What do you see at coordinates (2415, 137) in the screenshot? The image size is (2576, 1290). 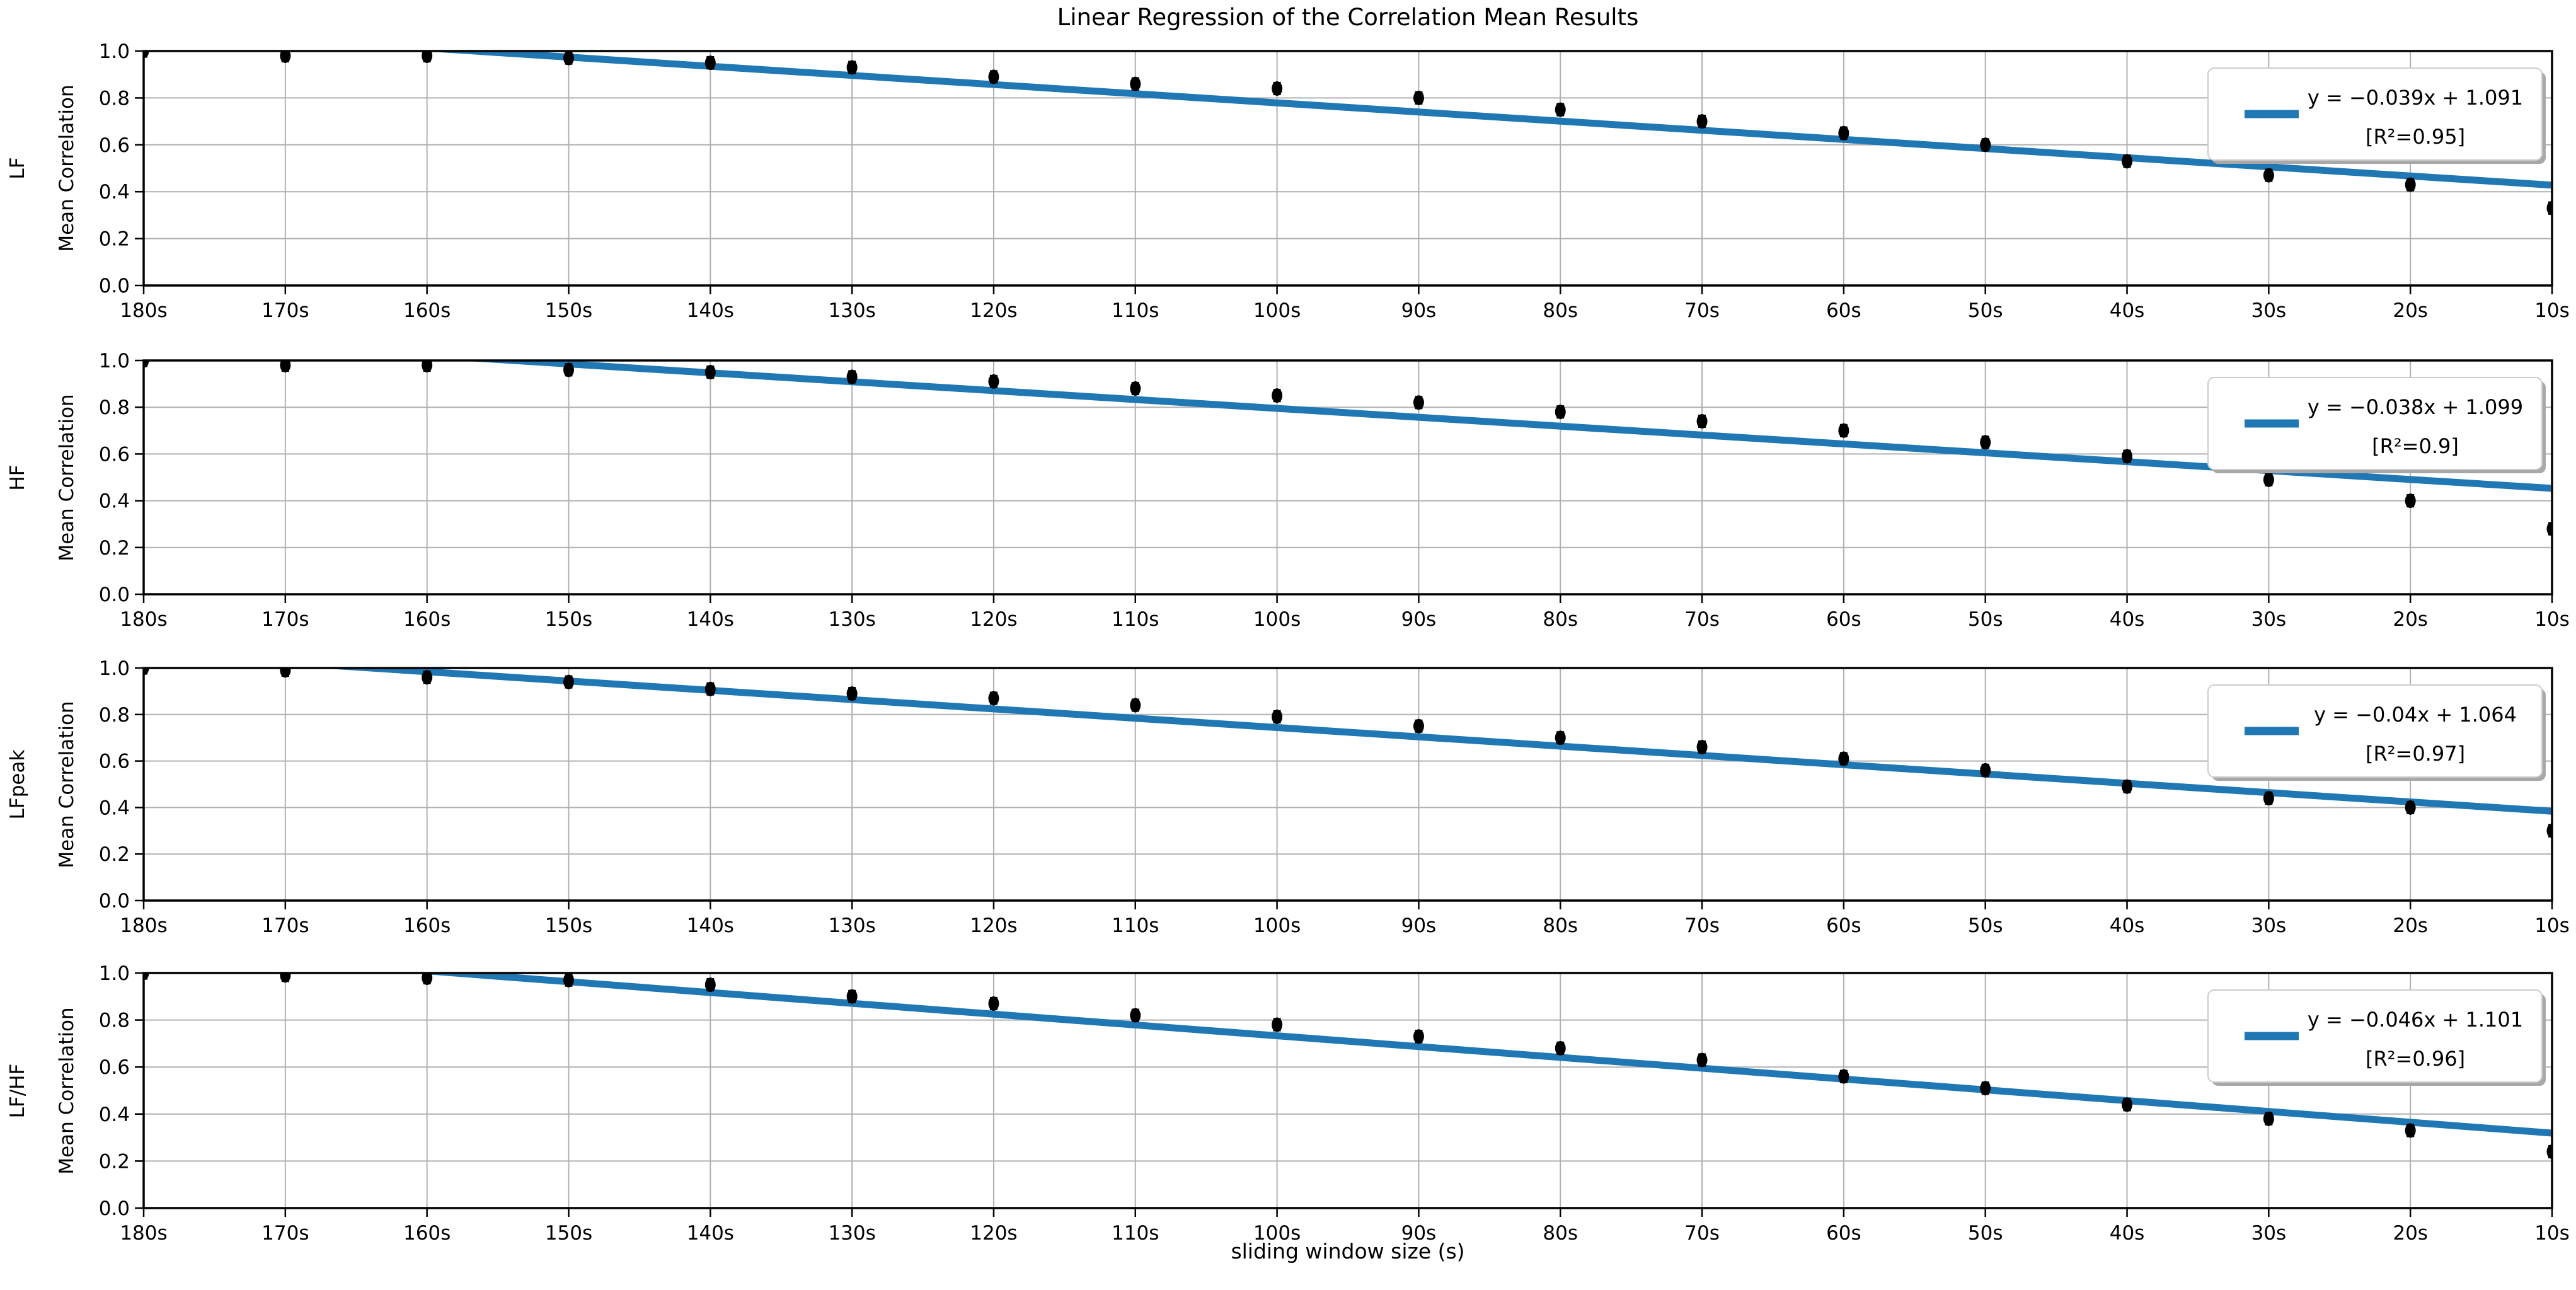 I see `legend-r-squared: [R²=0.95]` at bounding box center [2415, 137].